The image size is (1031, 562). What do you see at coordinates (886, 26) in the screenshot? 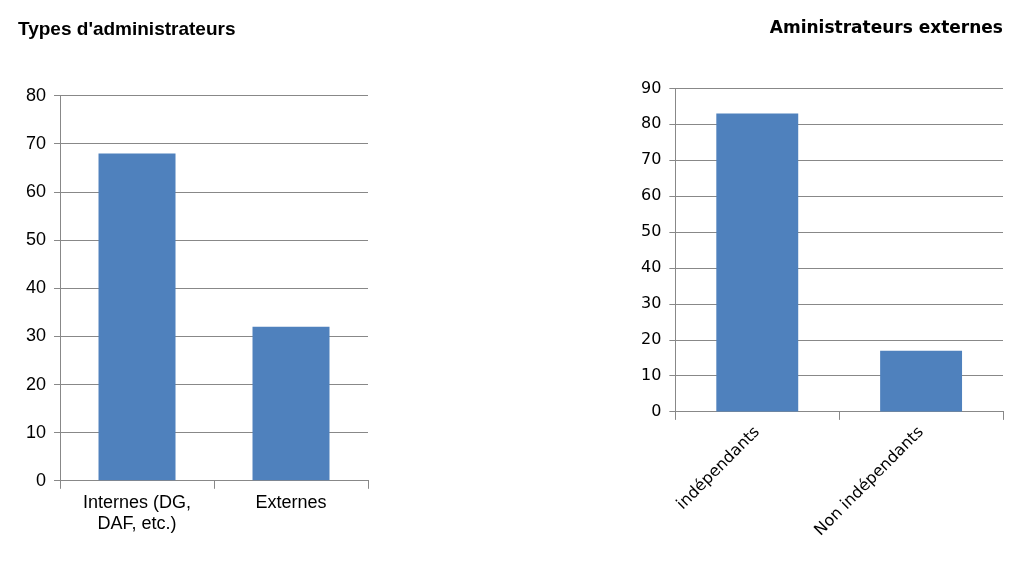
I see `chart-title: Aministrateurs externes` at bounding box center [886, 26].